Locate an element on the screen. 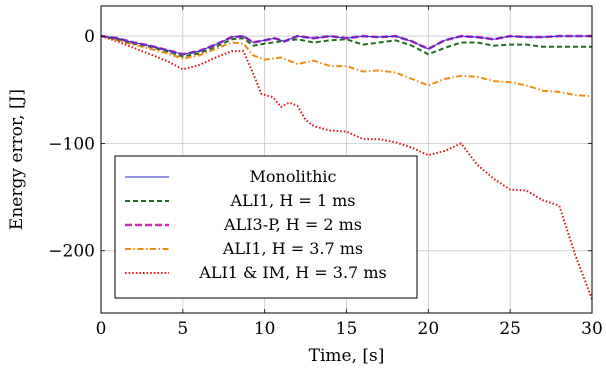  legend-label: ALI3-P, H = 2 ms is located at coordinates (292, 224).